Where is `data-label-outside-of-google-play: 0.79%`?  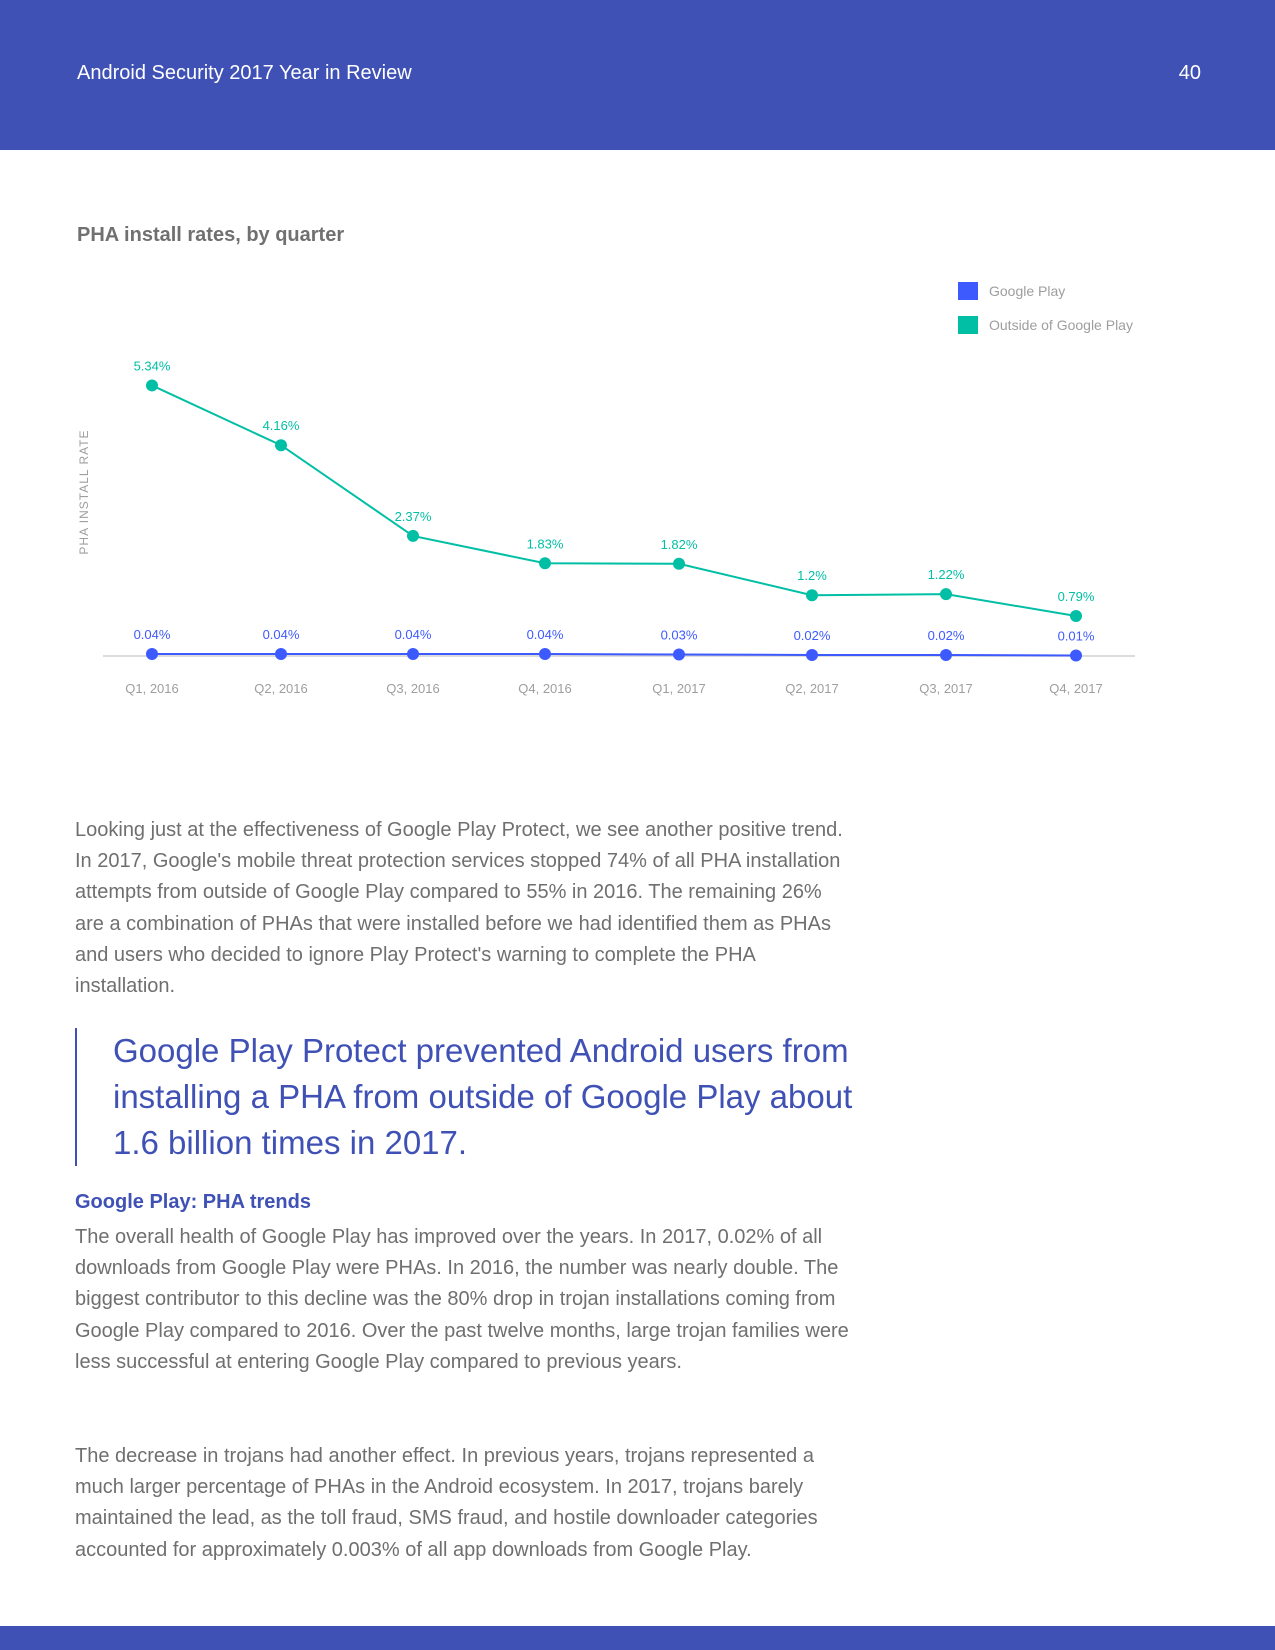
data-label-outside-of-google-play: 0.79% is located at coordinates (1076, 596).